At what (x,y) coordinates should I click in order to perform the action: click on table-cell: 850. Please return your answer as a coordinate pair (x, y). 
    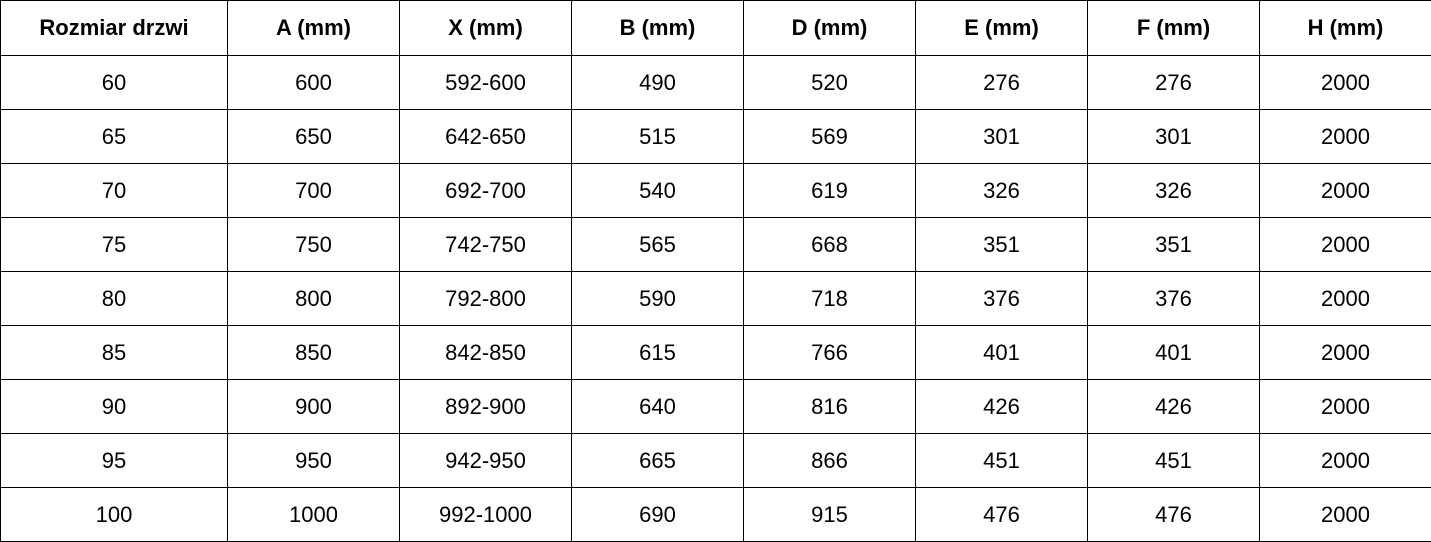
    Looking at the image, I should click on (314, 353).